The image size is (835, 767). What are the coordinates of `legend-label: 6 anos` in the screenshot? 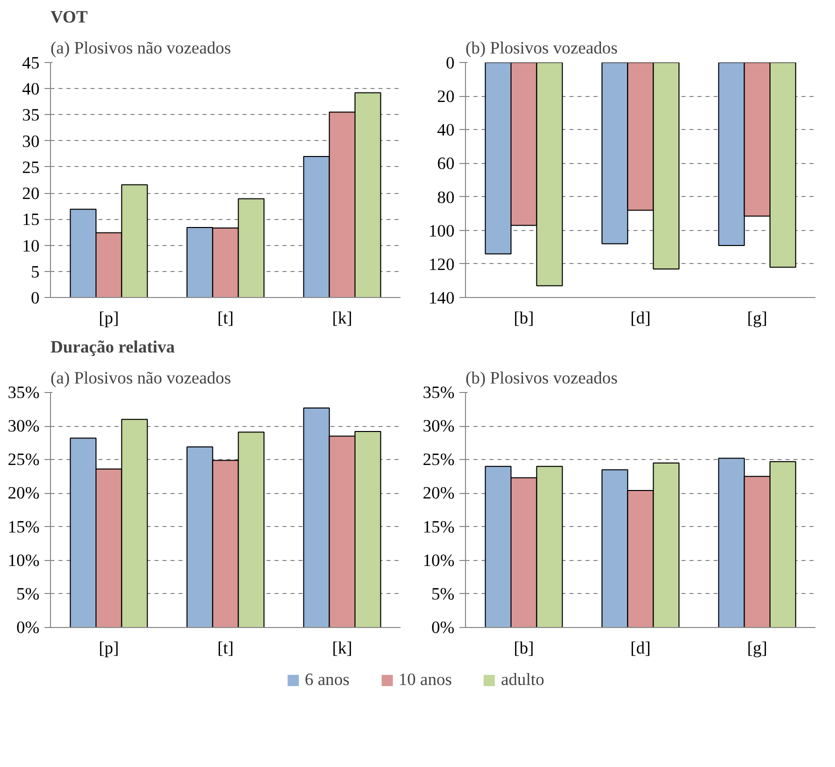 It's located at (327, 680).